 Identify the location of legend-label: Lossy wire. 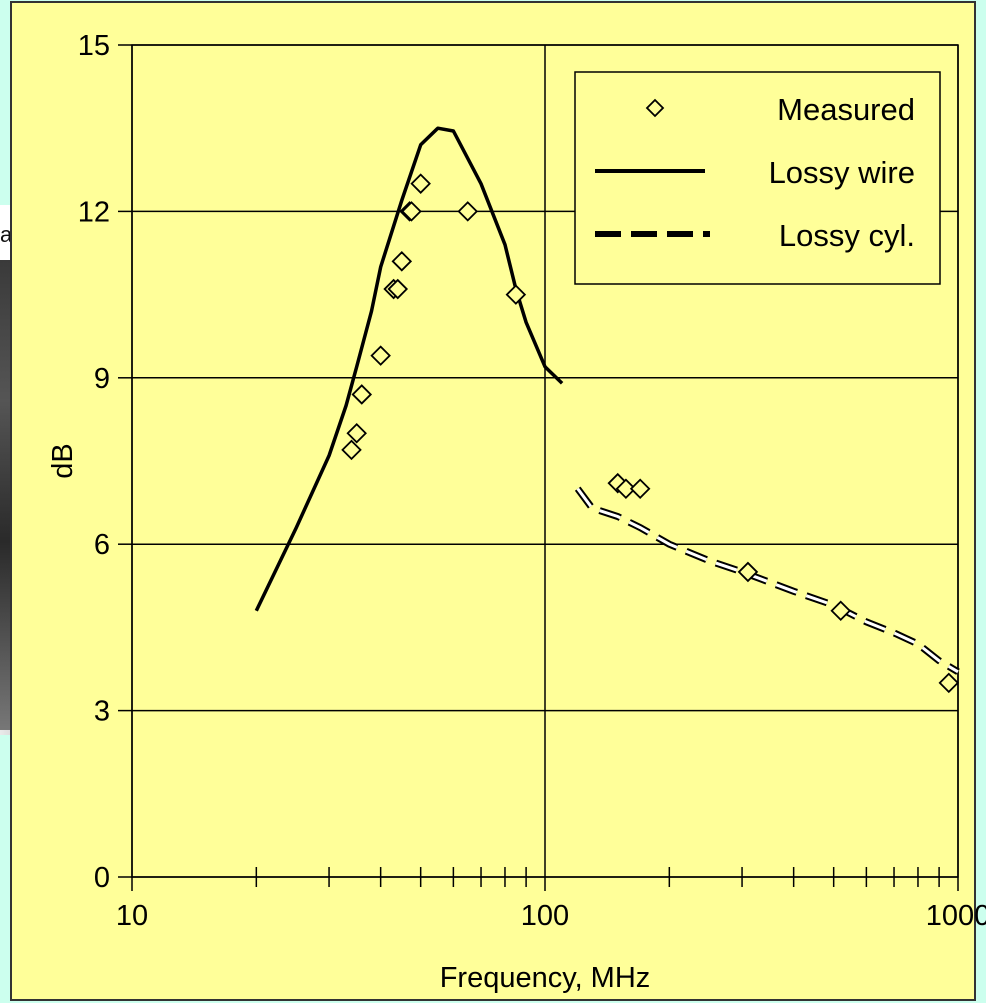
(842, 172).